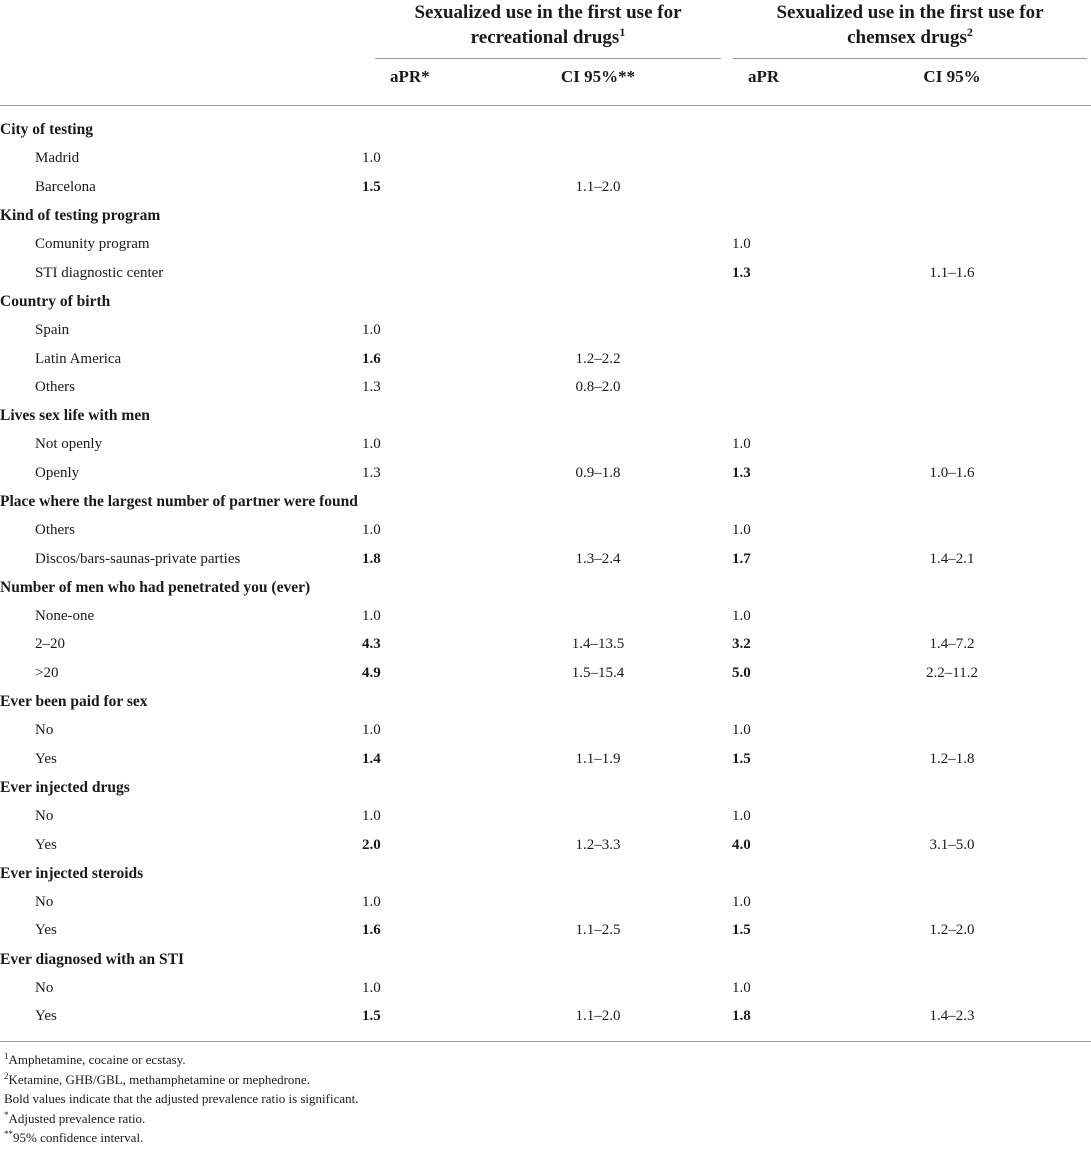  I want to click on apr-recreational-cell: 1.6, so click(371, 358).